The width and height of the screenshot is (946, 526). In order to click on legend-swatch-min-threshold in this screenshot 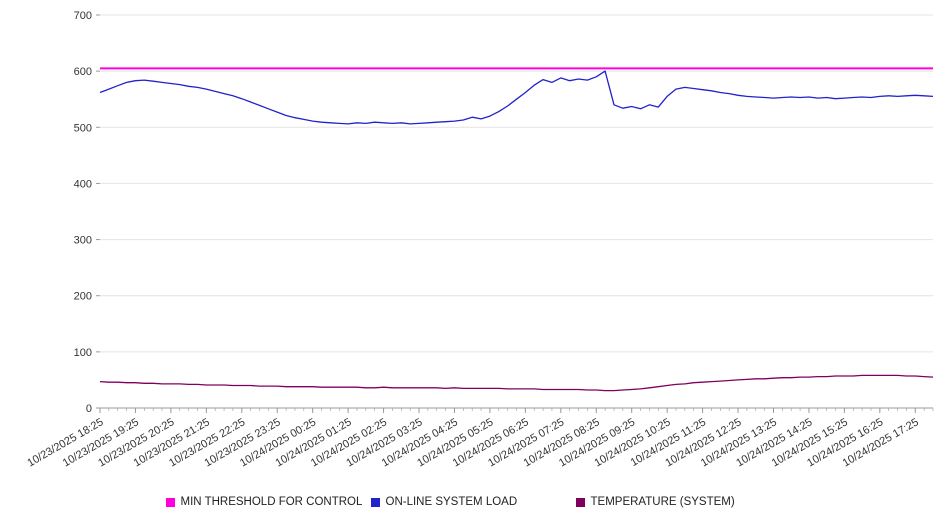, I will do `click(170, 502)`.